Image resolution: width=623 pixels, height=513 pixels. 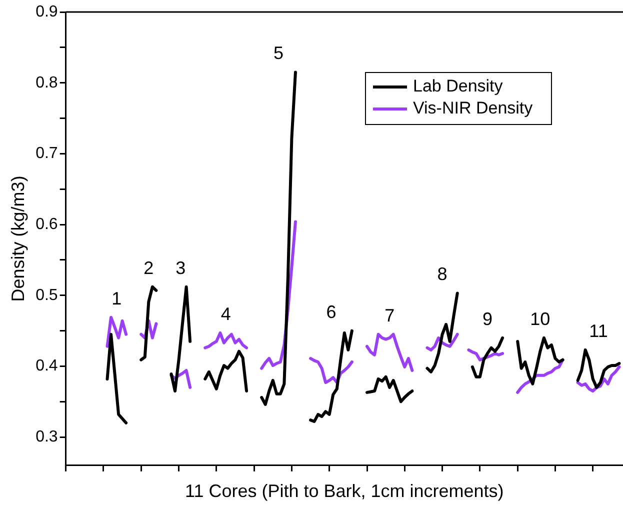 I want to click on annotation: 5, so click(x=279, y=53).